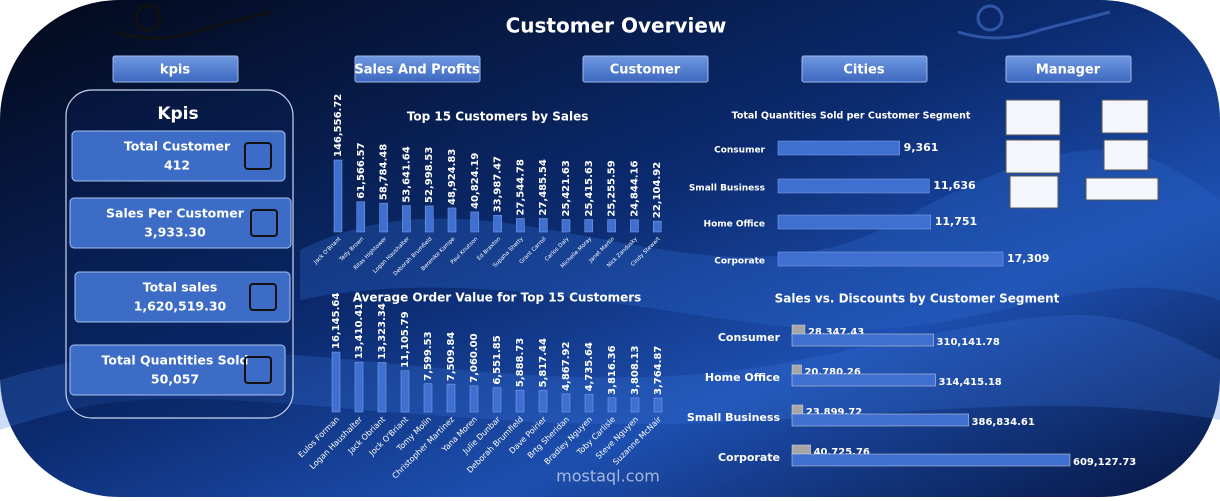 The width and height of the screenshot is (1220, 501). Describe the element at coordinates (612, 188) in the screenshot. I see `value-label: 25,255.59` at that location.